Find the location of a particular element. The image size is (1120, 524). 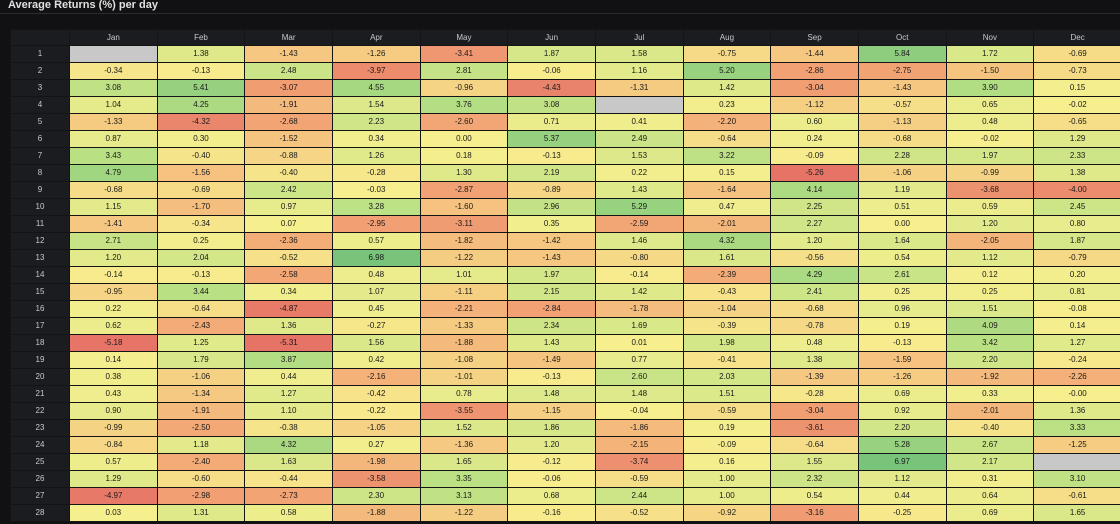

heatmap-cell: -1.13 is located at coordinates (902, 122).